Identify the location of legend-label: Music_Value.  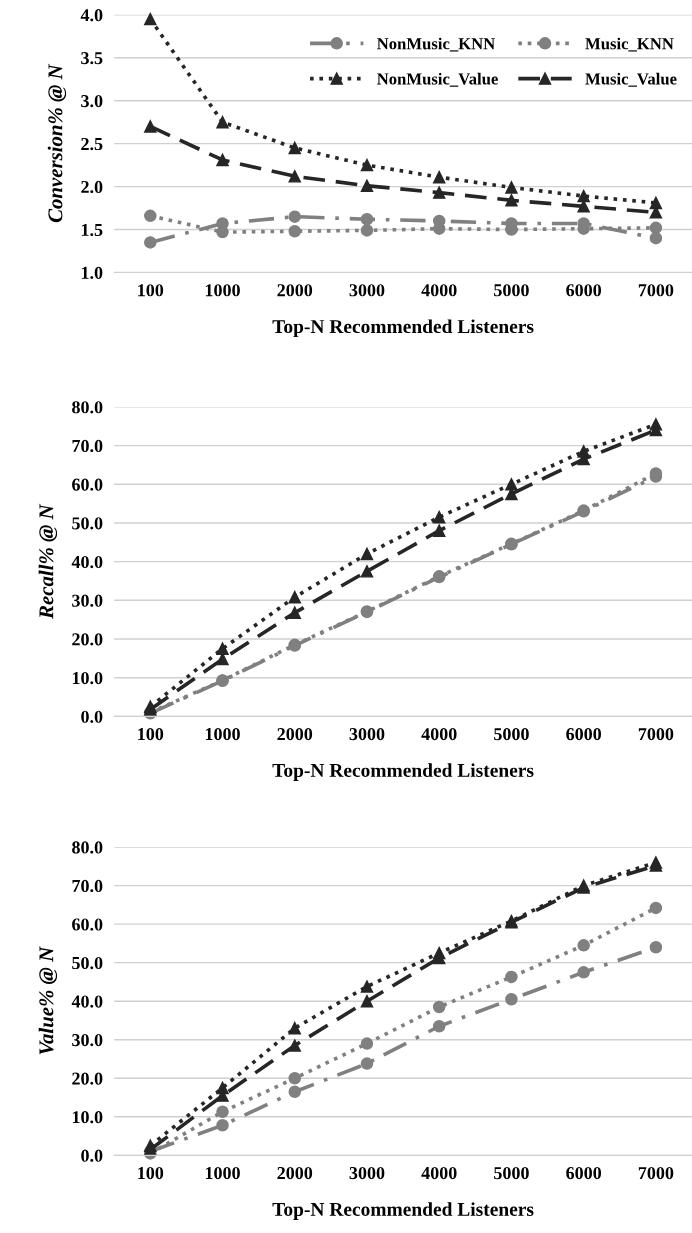
(631, 79).